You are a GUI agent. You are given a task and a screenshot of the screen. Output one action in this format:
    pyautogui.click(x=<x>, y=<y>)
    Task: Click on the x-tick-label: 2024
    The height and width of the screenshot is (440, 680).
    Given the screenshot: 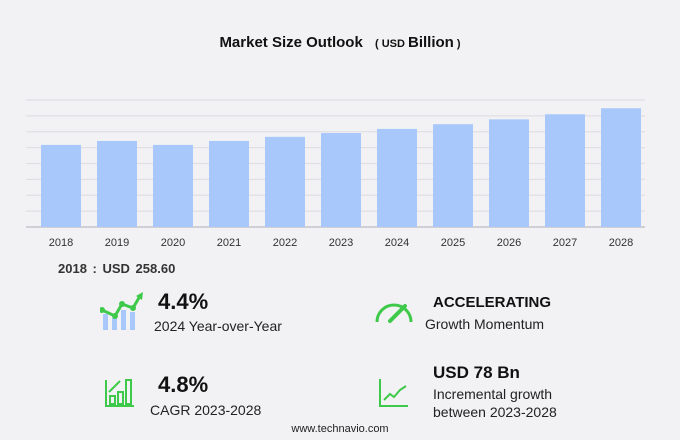 What is the action you would take?
    pyautogui.click(x=397, y=243)
    